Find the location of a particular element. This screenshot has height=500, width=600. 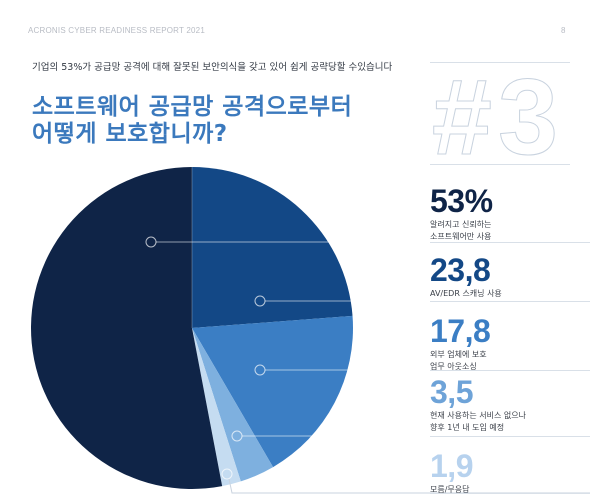

stat-label: 알려지고 신뢰하는 소프트웨어만 사용 is located at coordinates (461, 230).